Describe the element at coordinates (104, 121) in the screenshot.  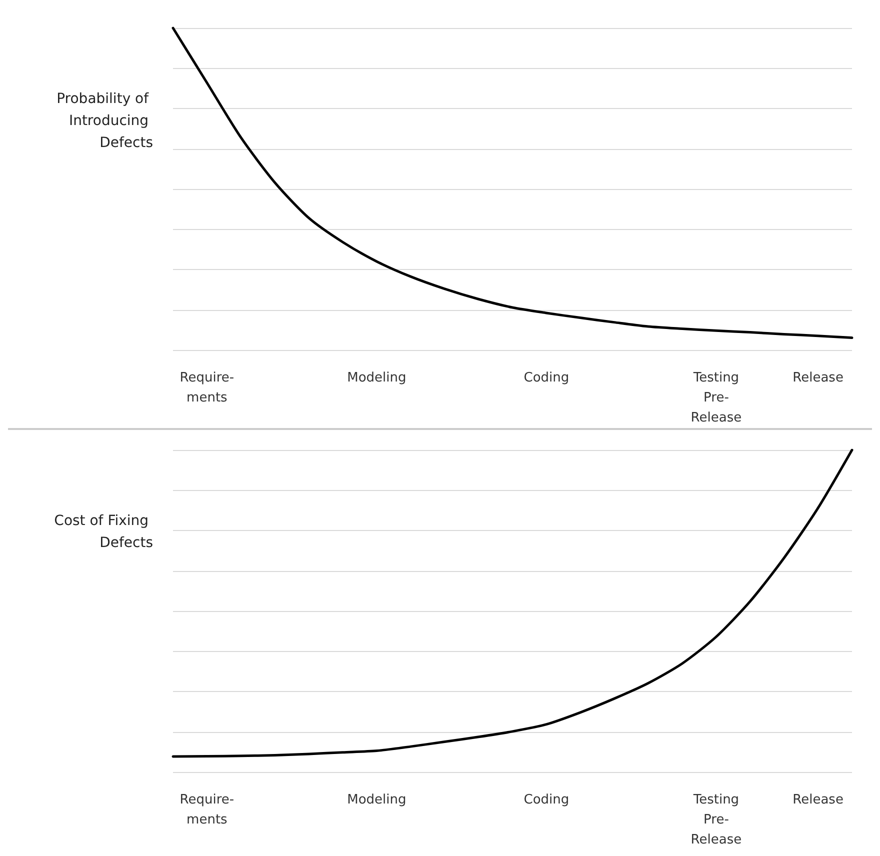
I see `y-axis-title: Probability of Introducing Defects` at that location.